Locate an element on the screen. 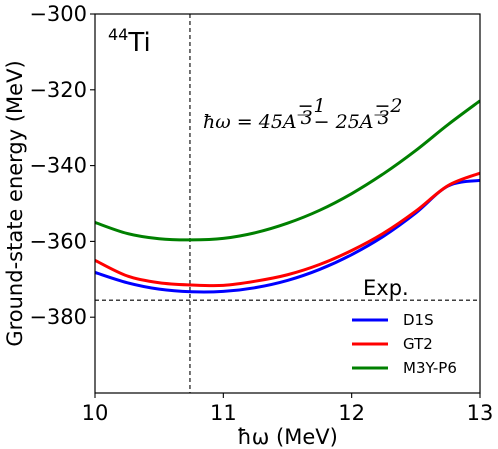  y-tick-label: −300 is located at coordinates (58, 14).